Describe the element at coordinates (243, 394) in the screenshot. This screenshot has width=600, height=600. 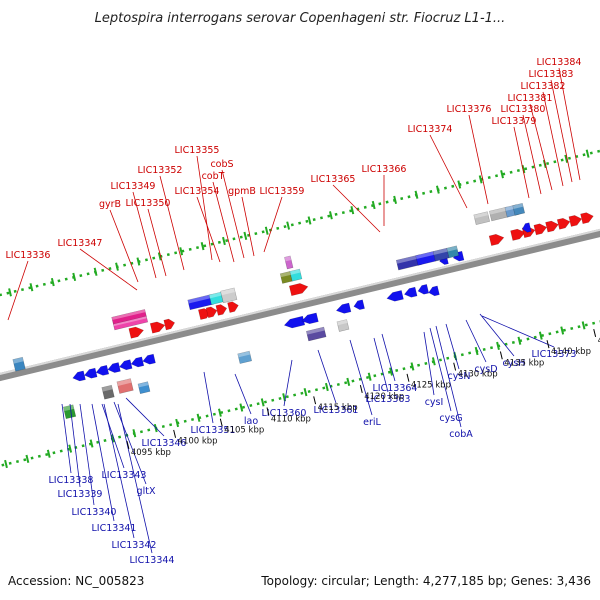
I see `label-bottom-11-leader` at that location.